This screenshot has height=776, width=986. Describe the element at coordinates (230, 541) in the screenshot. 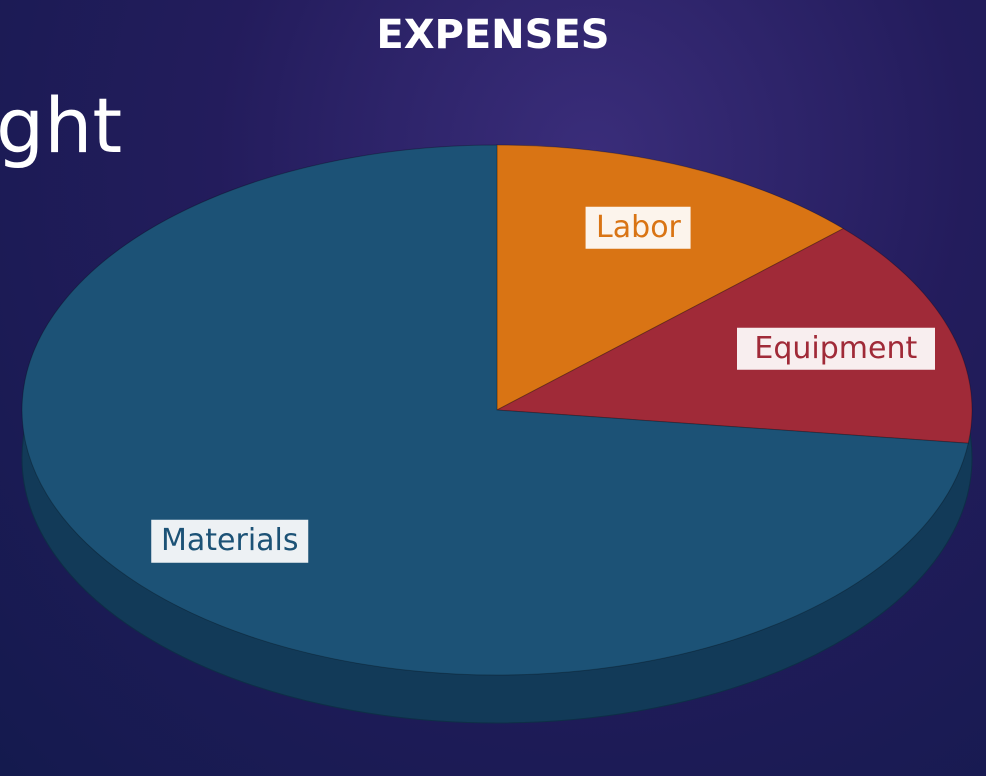

I see `slice-label: Materials` at that location.